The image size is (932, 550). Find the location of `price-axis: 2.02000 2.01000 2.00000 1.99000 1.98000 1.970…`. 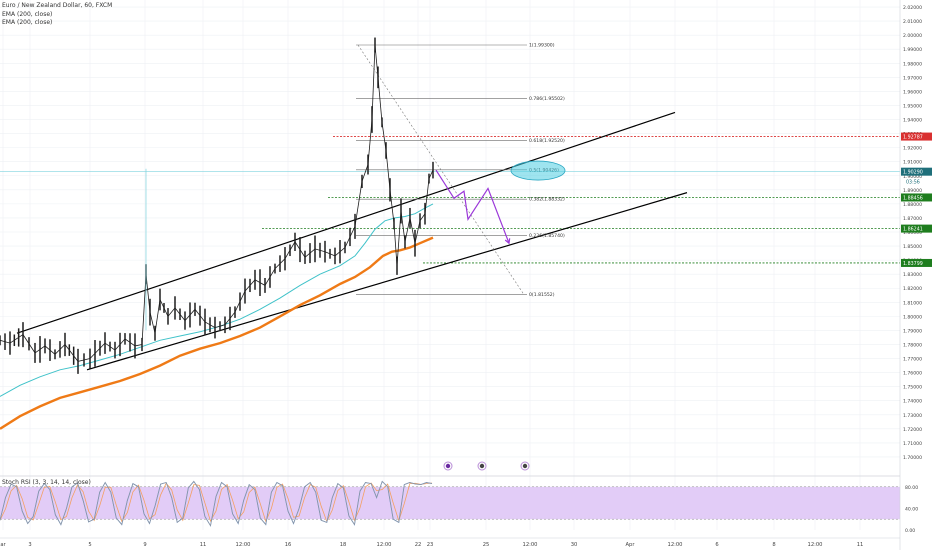

price-axis: 2.02000 2.01000 2.00000 1.99000 1.98000 1.970… is located at coordinates (915, 275).